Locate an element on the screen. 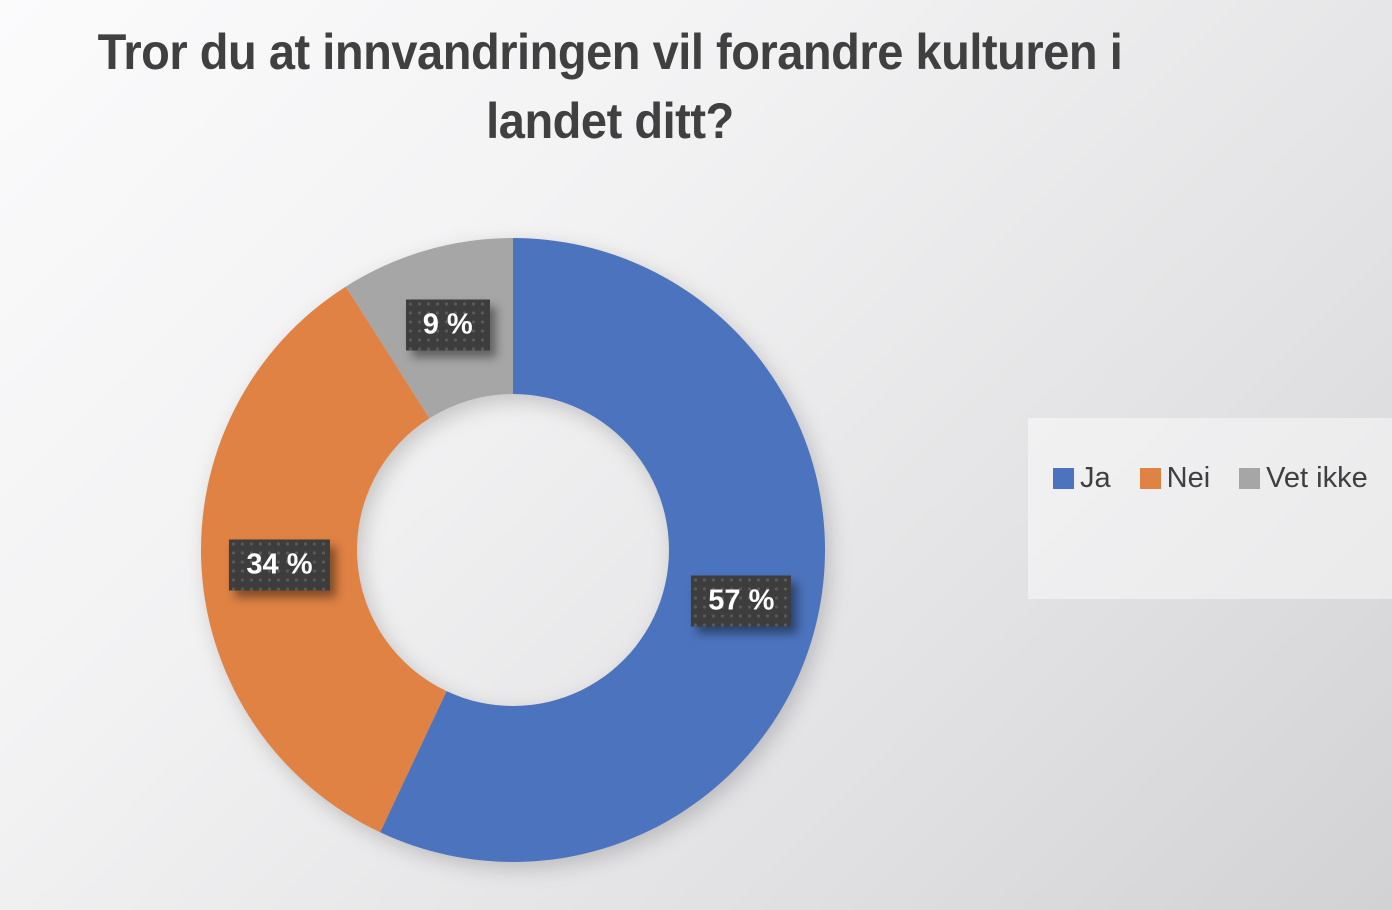 This screenshot has width=1392, height=910. data-label-ja: 57 % is located at coordinates (741, 601).